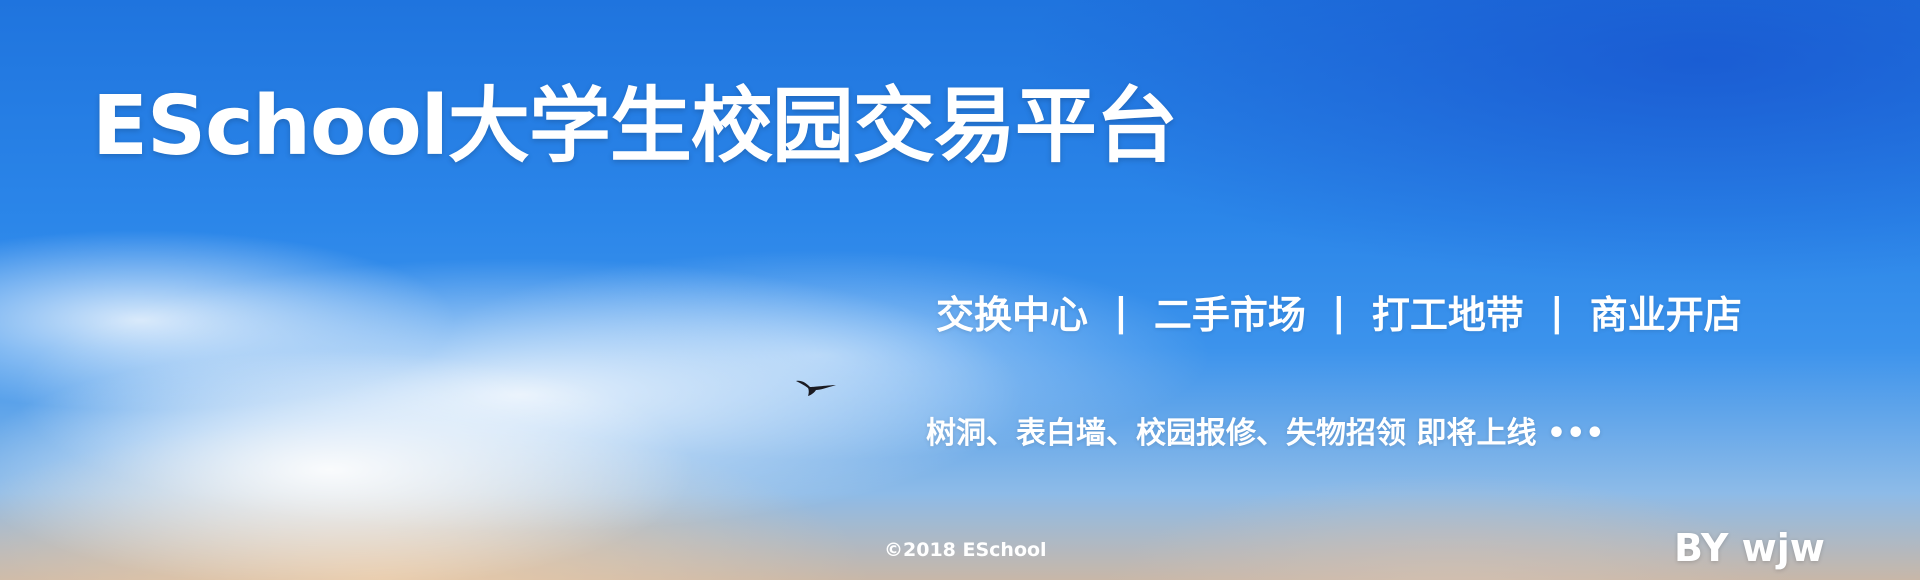 This screenshot has height=580, width=1920. I want to click on banner-title: ESchool大学生校园交易平台, so click(635, 126).